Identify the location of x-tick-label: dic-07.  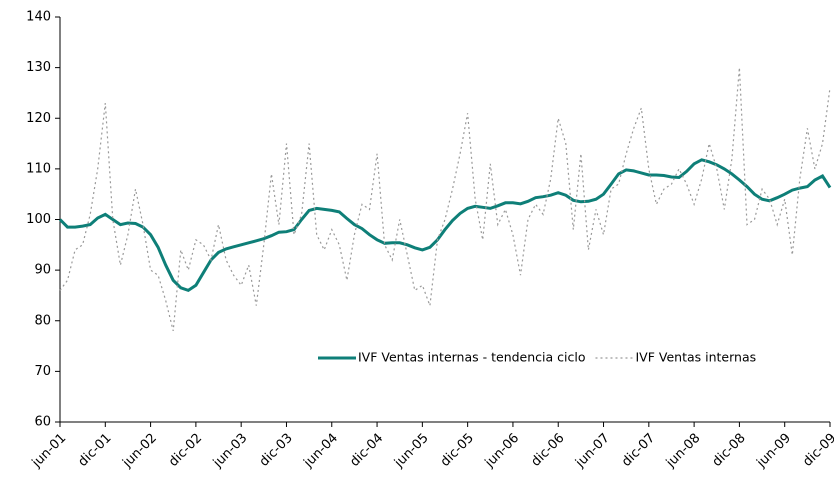
(638, 450).